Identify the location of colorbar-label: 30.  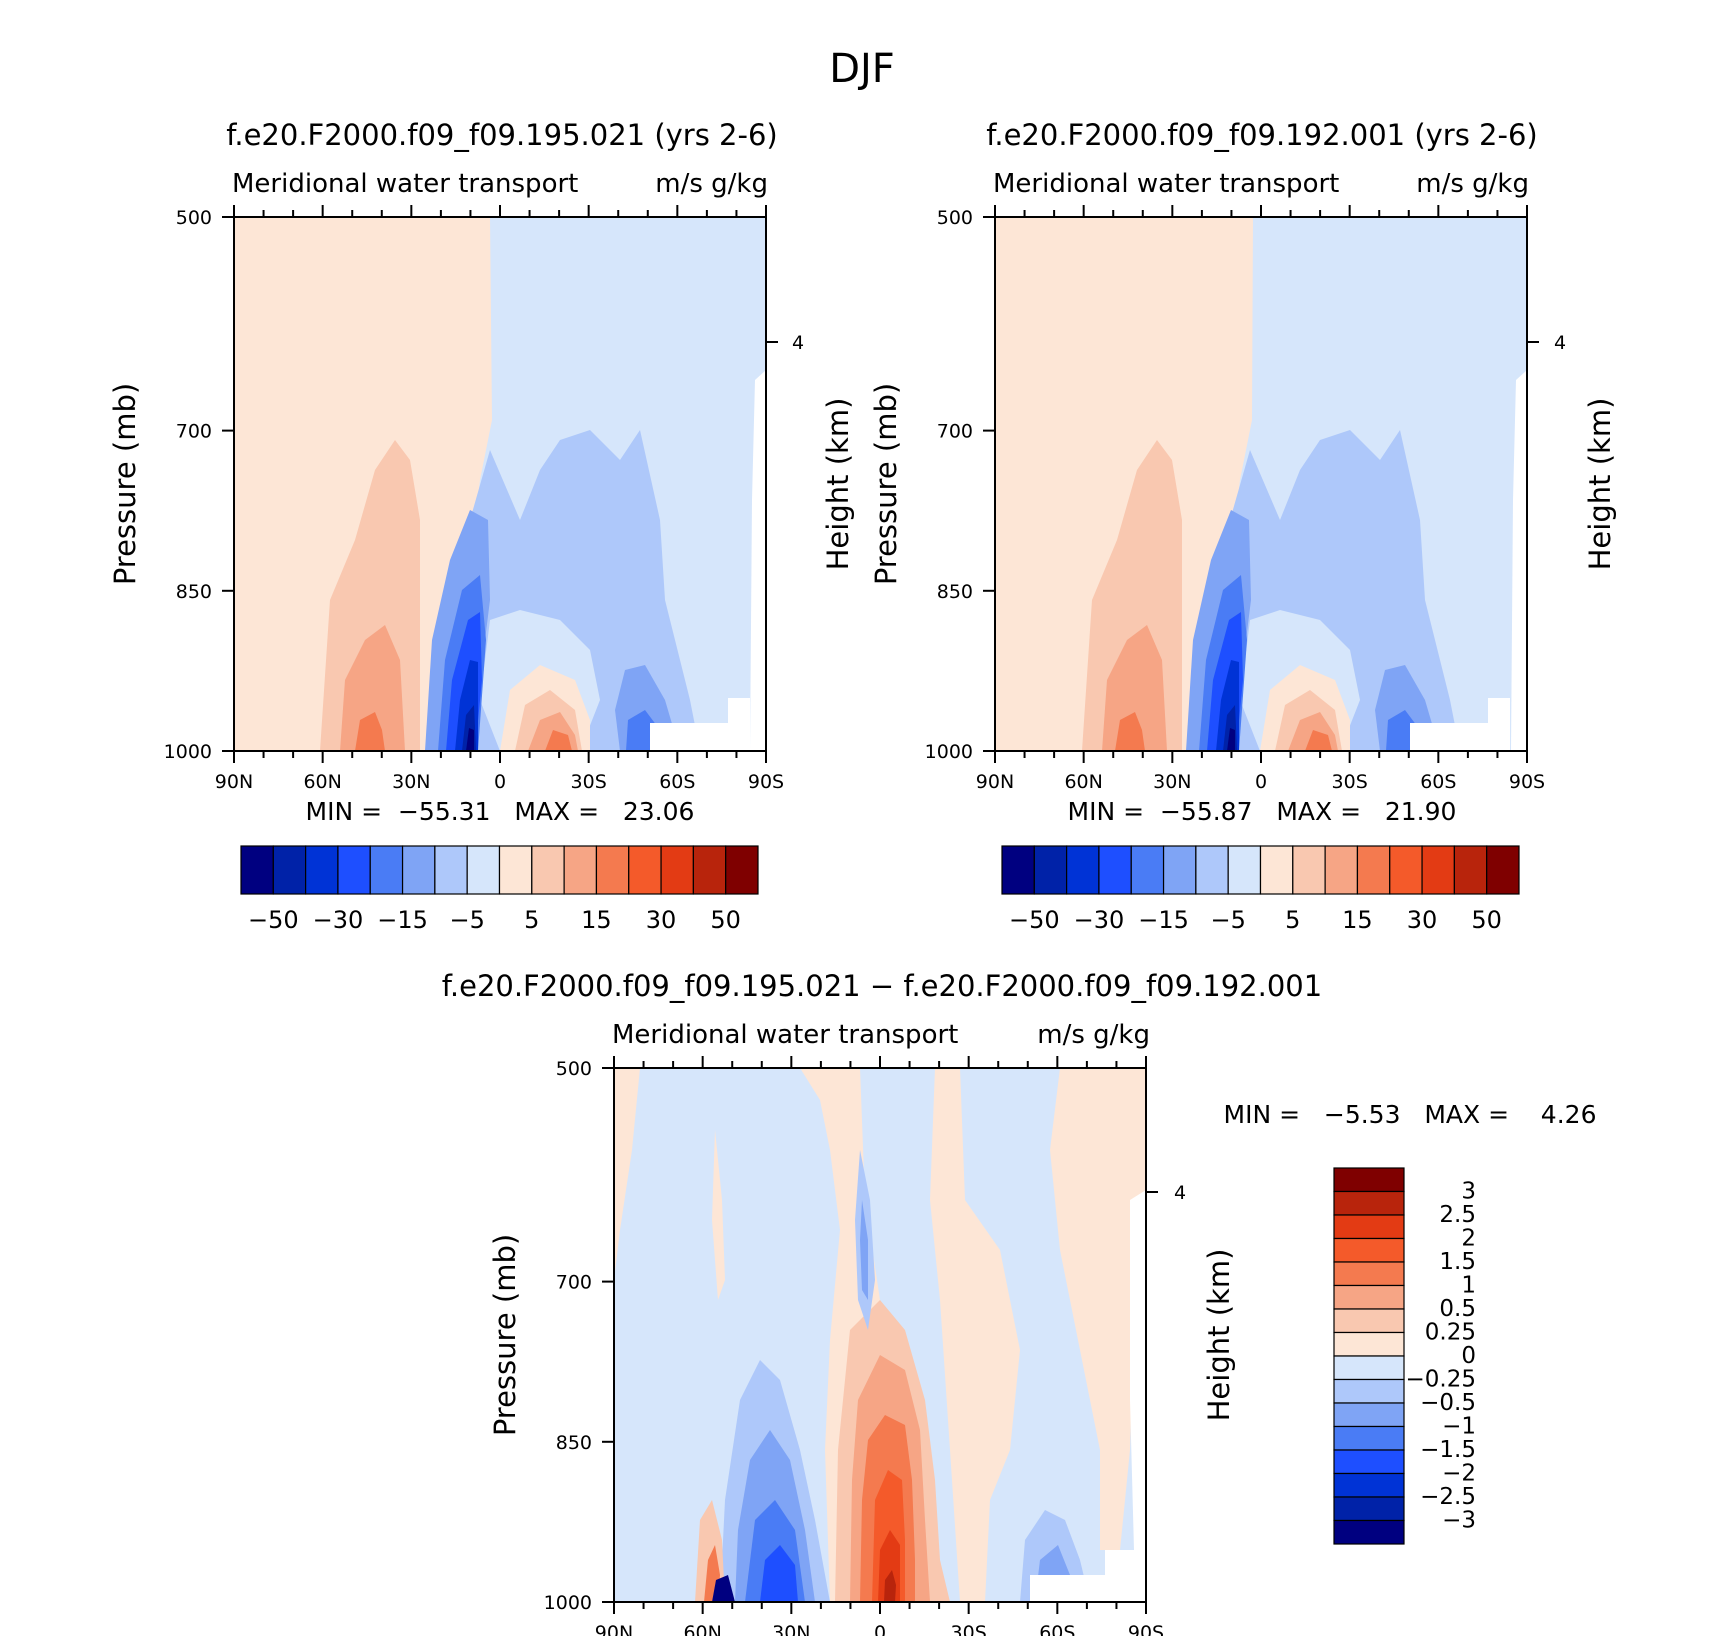
(1422, 920).